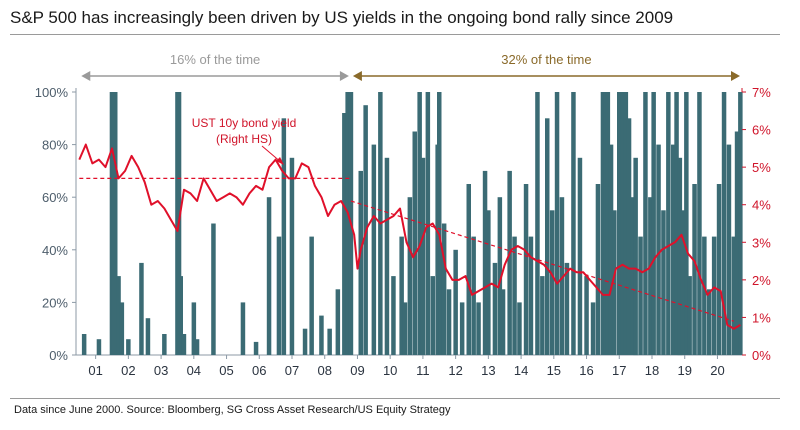 The image size is (800, 430). What do you see at coordinates (292, 370) in the screenshot?
I see `x-tick-label: 07` at bounding box center [292, 370].